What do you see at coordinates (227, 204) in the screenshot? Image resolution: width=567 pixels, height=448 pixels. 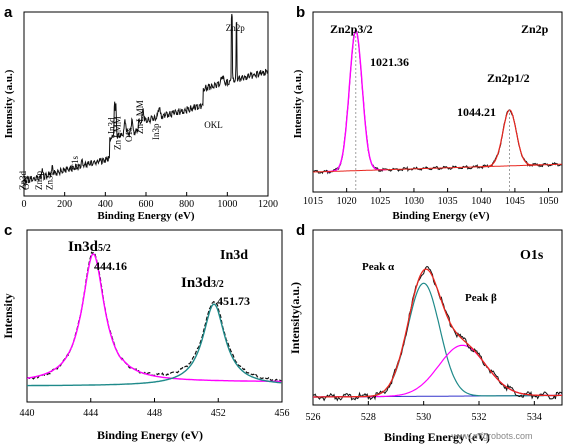 I see `xtick-label: 1000` at bounding box center [227, 204].